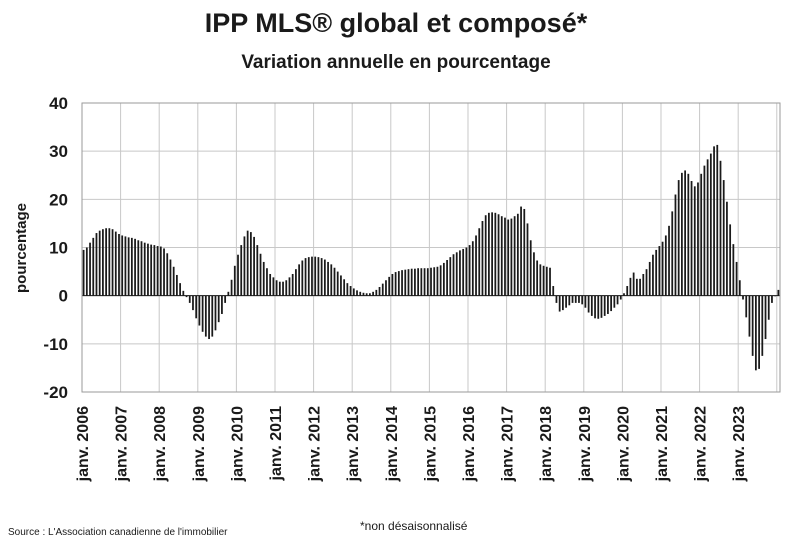 This screenshot has height=542, width=792. What do you see at coordinates (546, 444) in the screenshot?
I see `x-tick-label: janv. 2018` at bounding box center [546, 444].